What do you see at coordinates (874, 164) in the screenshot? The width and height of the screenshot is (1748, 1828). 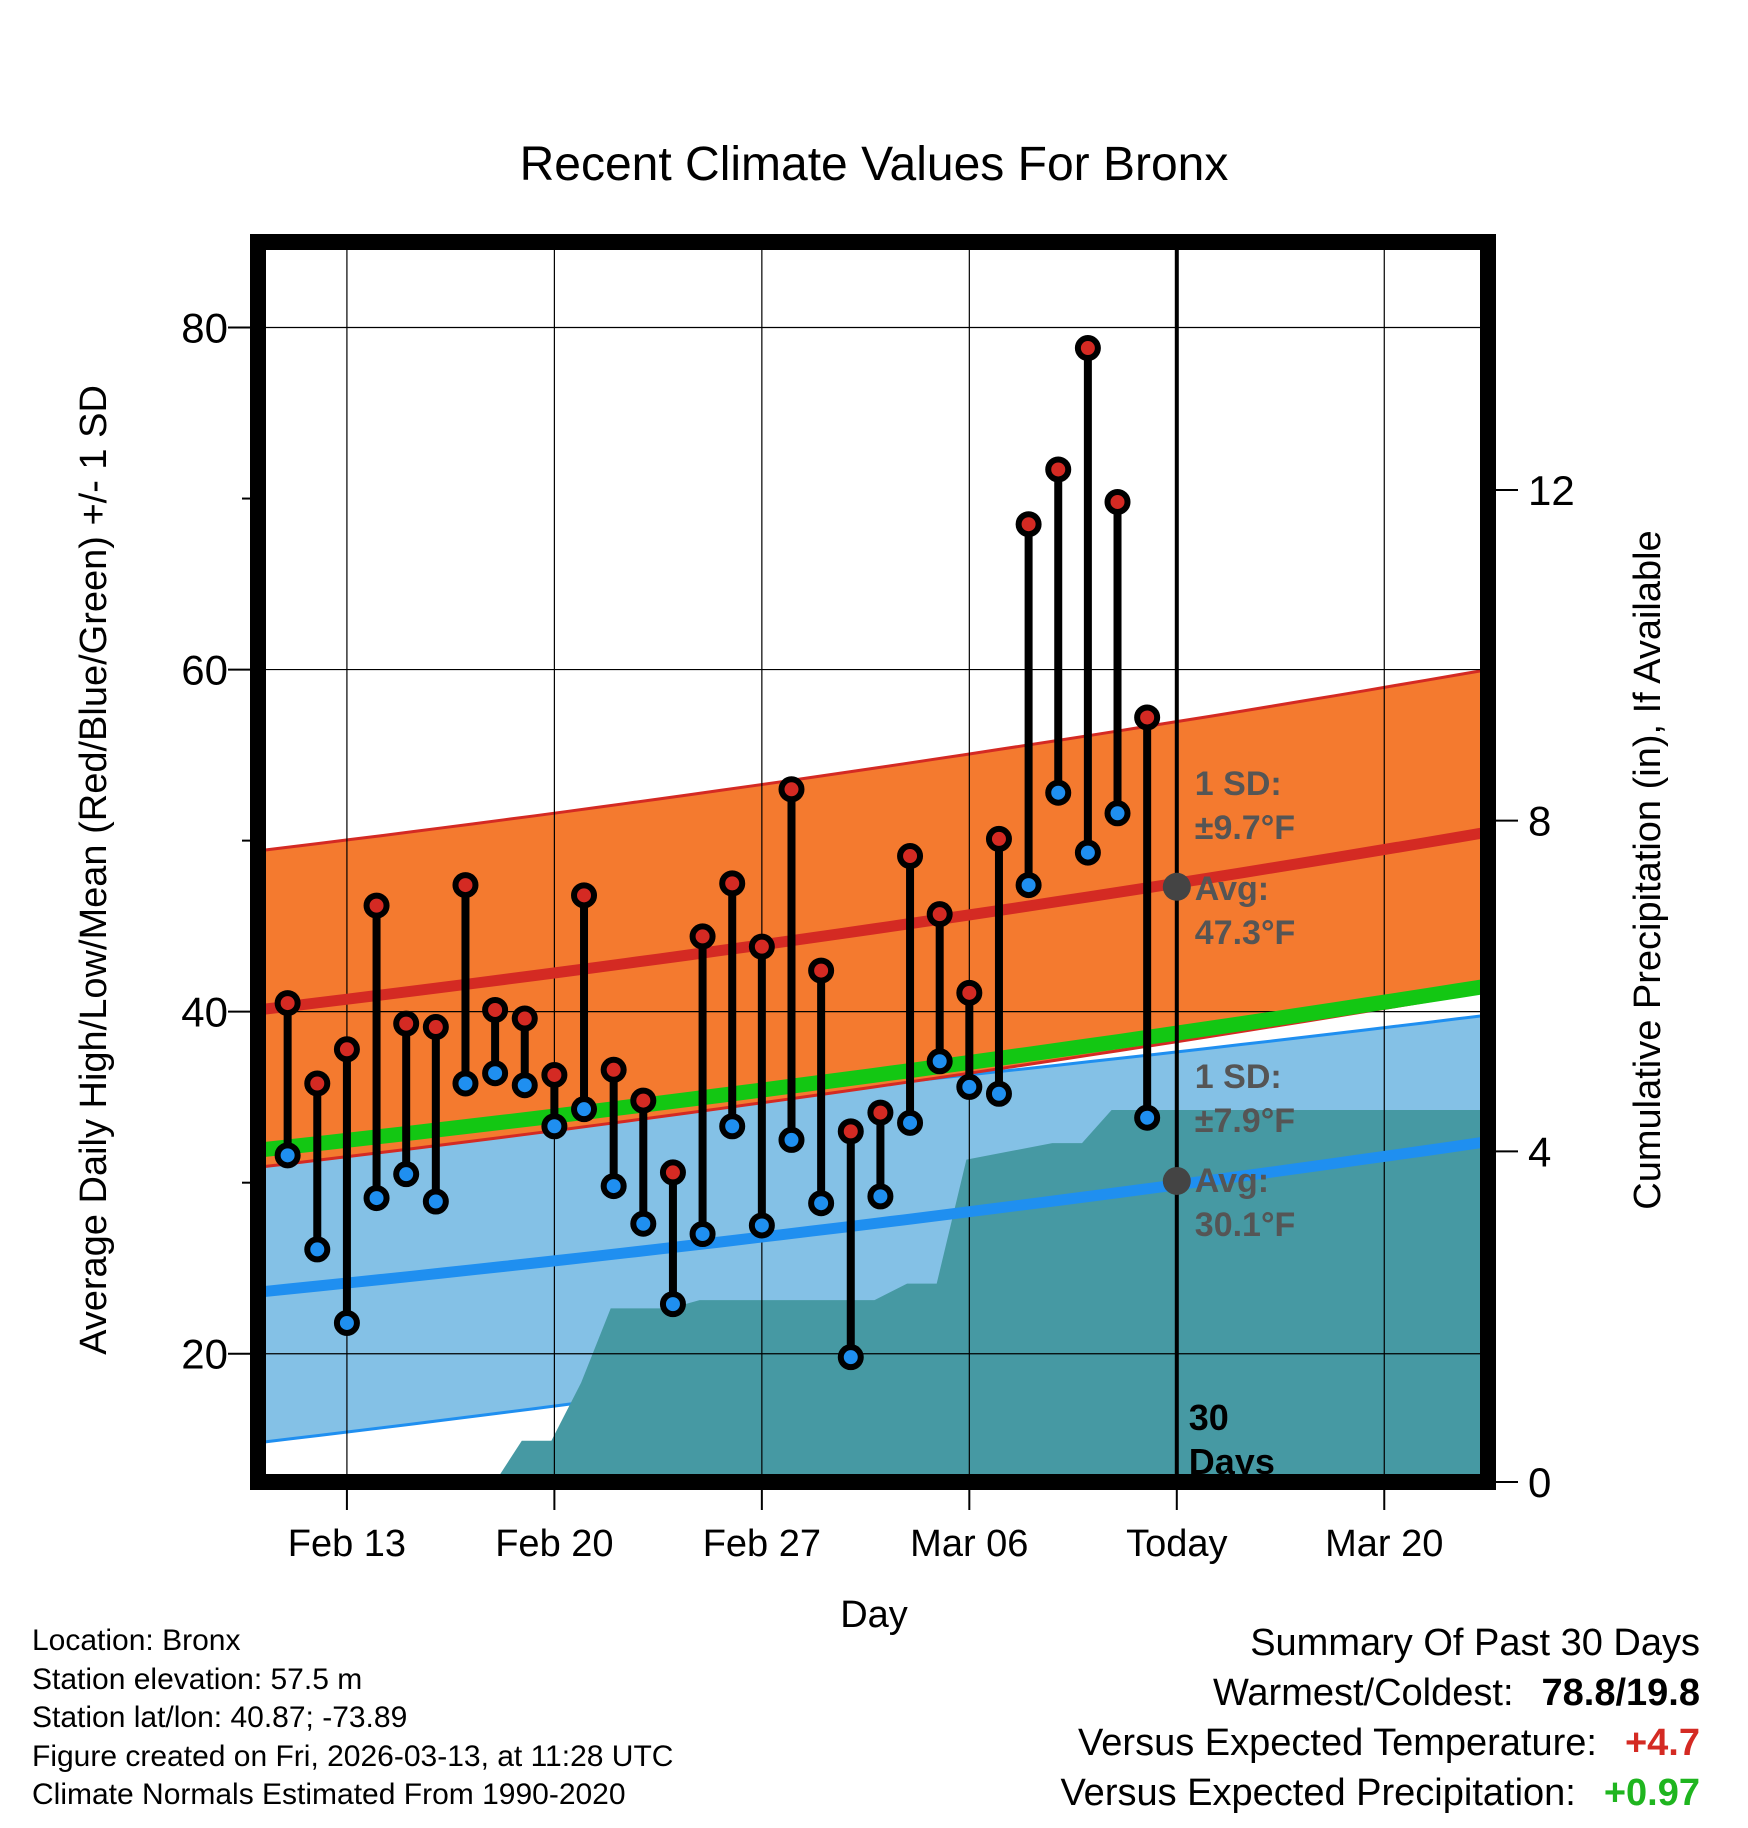 I see `chart-title: Recent Climate Values For Bronx` at bounding box center [874, 164].